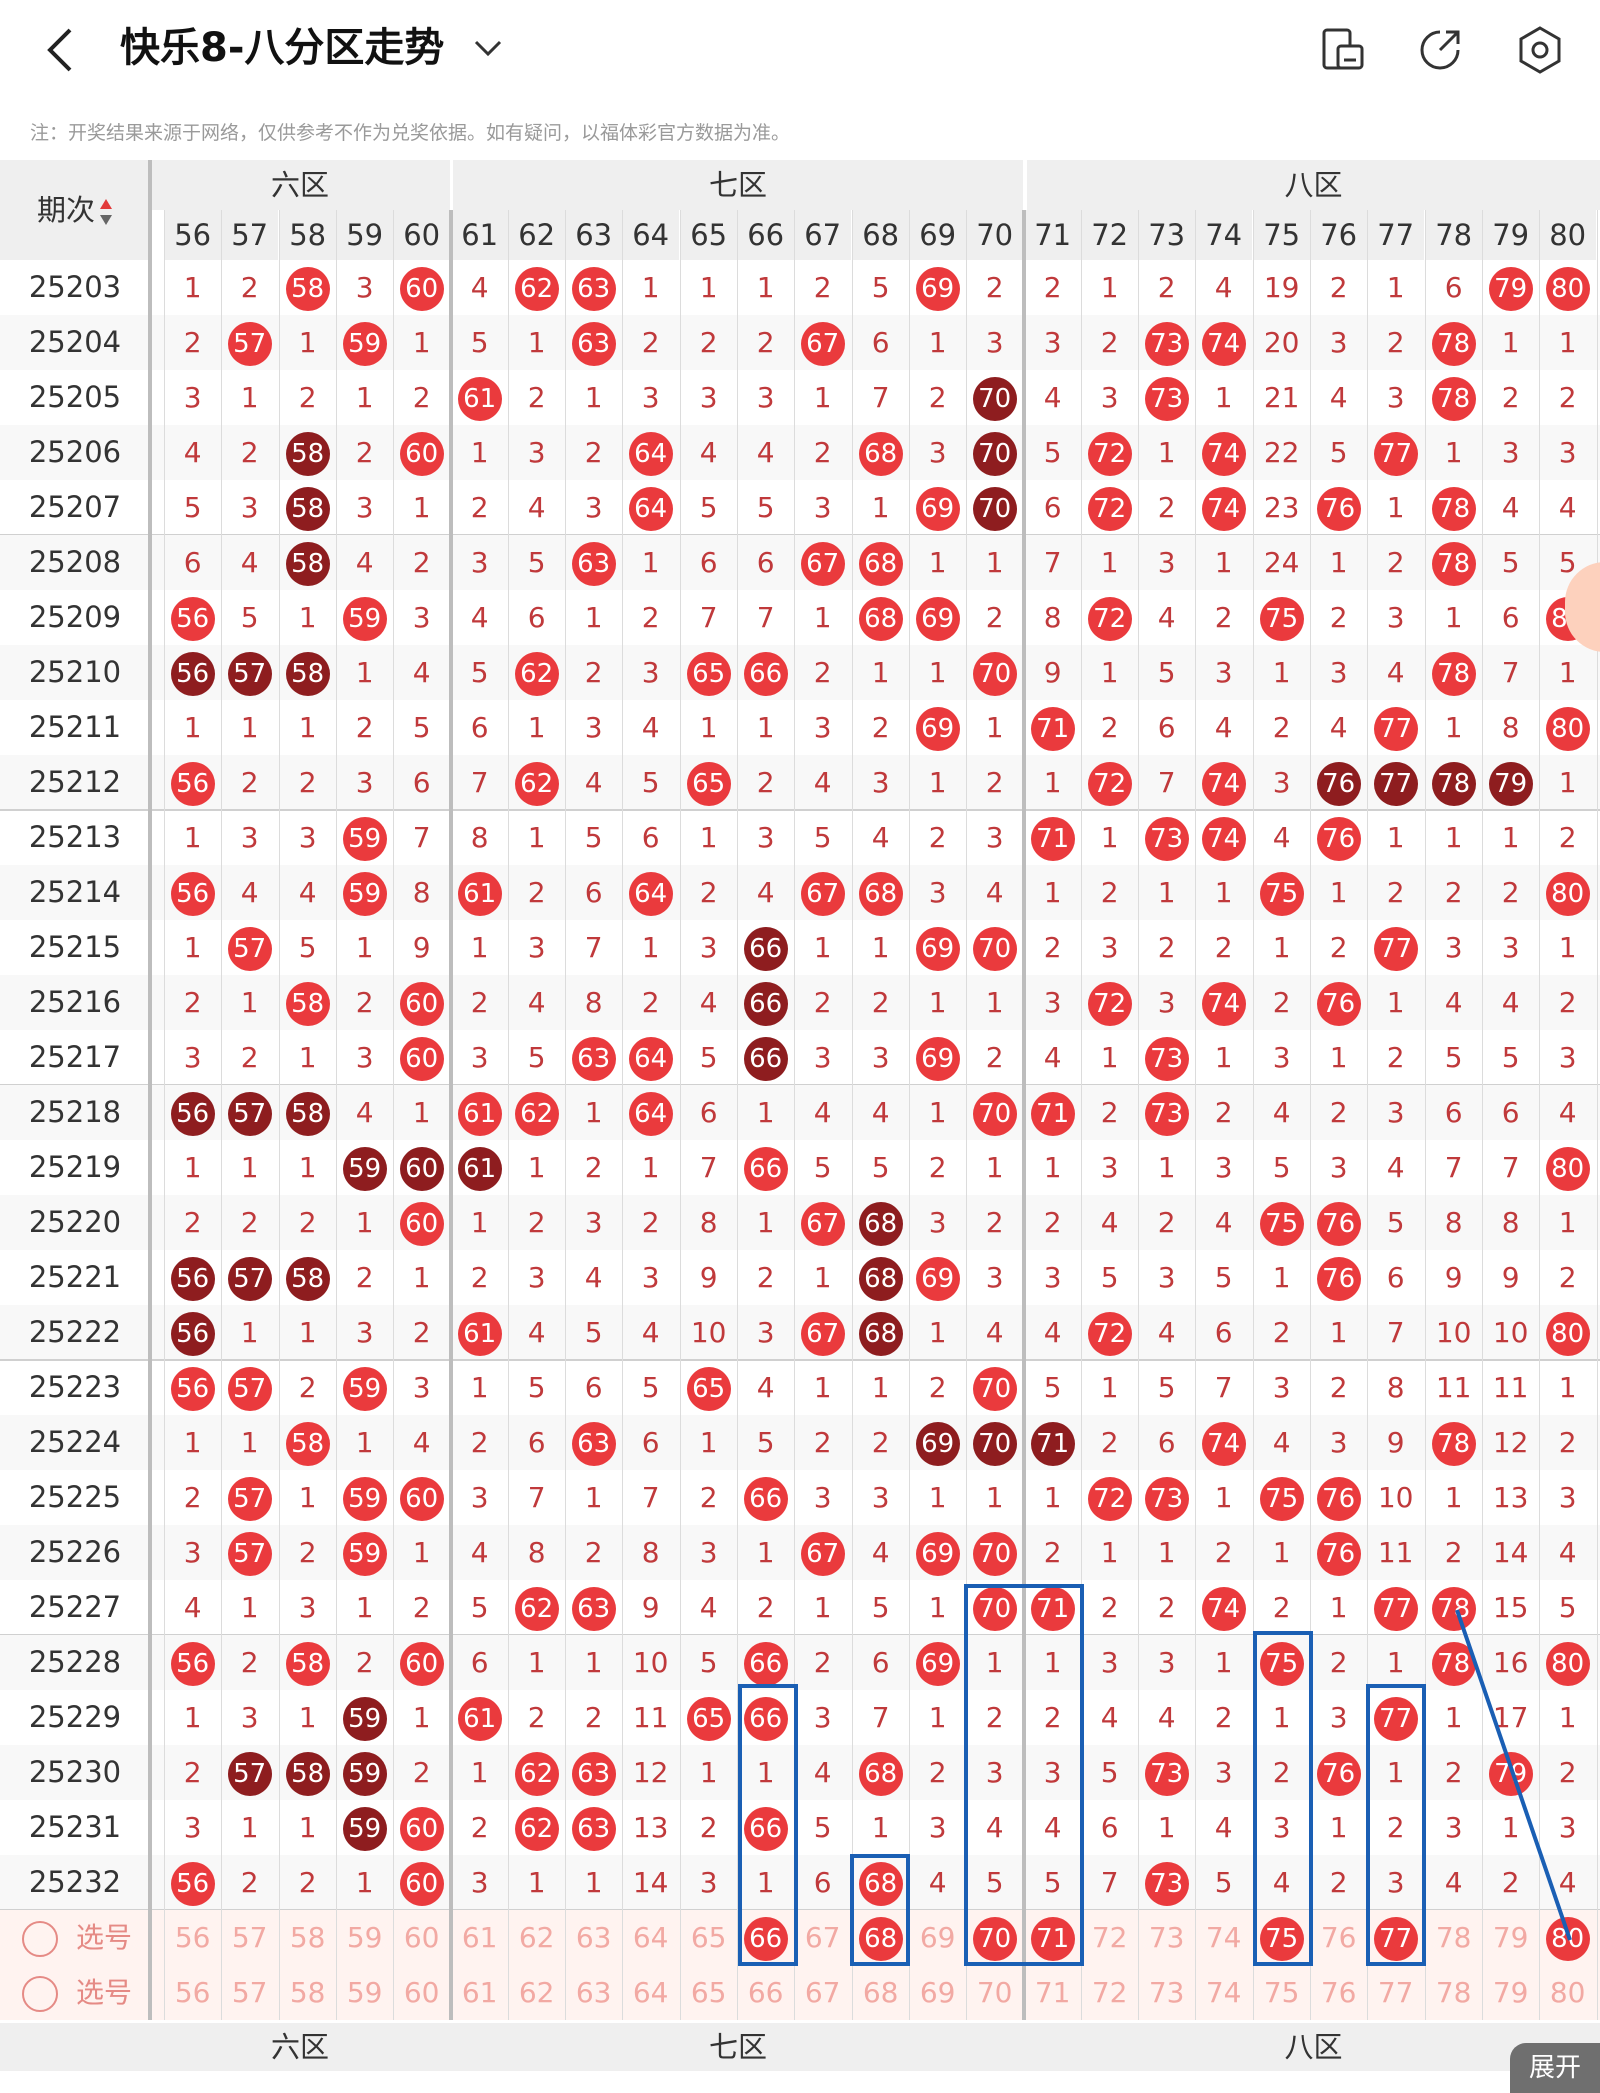 The image size is (1600, 2093). What do you see at coordinates (62, 50) in the screenshot?
I see `chevron-left-icon` at bounding box center [62, 50].